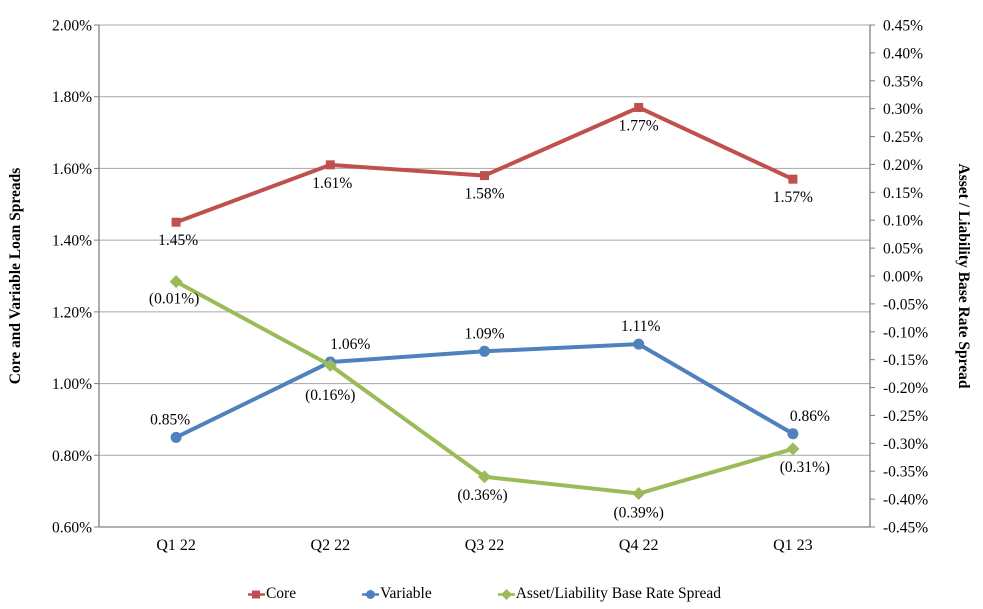 The image size is (983, 609). What do you see at coordinates (903, 165) in the screenshot?
I see `right-axis-tick-label: 0.20%` at bounding box center [903, 165].